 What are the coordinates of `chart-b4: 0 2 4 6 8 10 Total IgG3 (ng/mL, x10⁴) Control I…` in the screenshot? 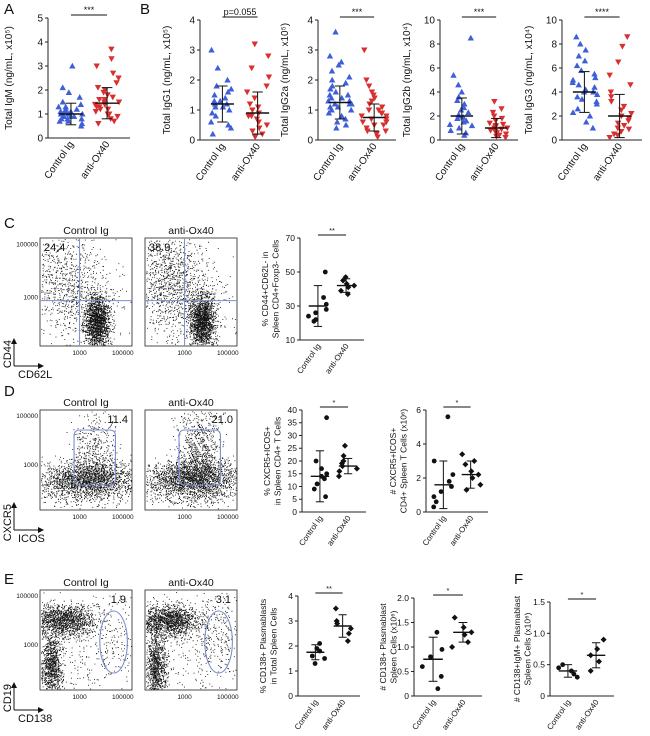 It's located at (583, 95).